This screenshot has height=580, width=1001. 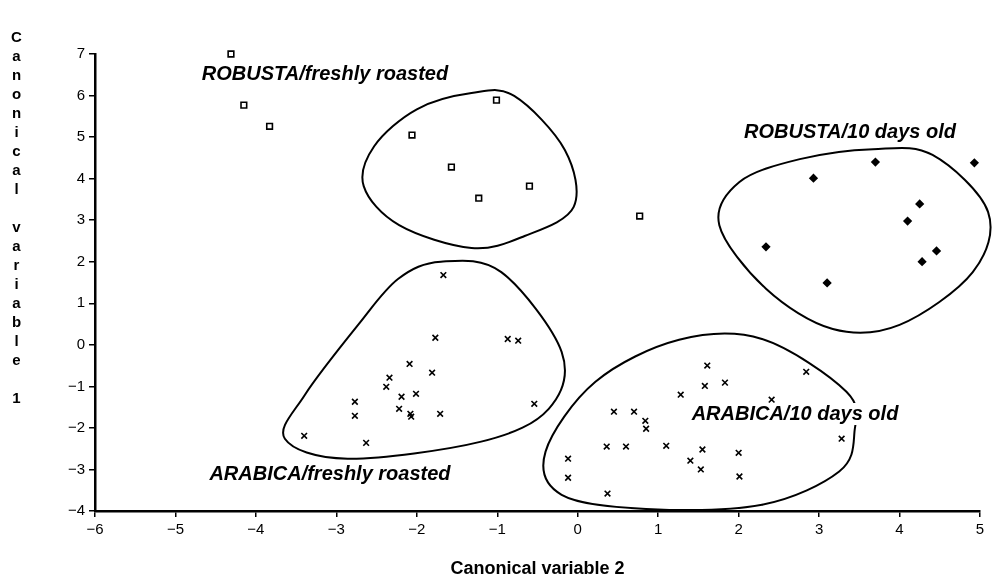 I want to click on y-tick-label: 7, so click(x=80, y=53).